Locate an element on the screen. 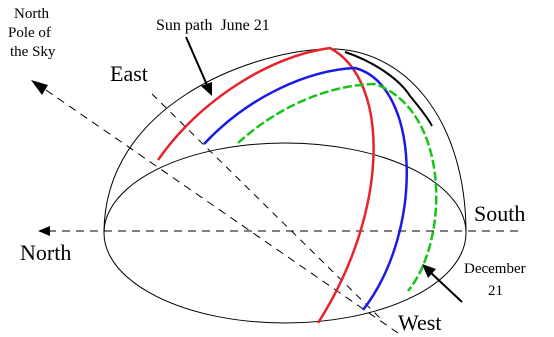 The image size is (554, 337). sun-path-june-label: Sun path June 21 is located at coordinates (213, 25).